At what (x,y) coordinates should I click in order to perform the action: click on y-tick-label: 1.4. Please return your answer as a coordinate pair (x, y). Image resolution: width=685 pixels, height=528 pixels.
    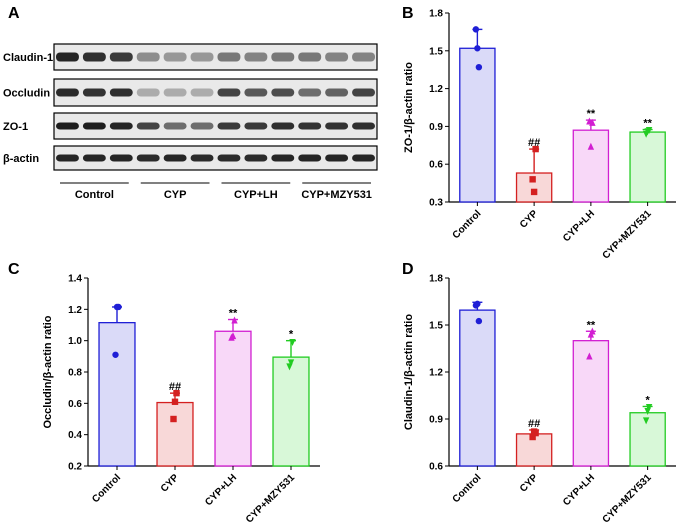
    Looking at the image, I should click on (75, 279).